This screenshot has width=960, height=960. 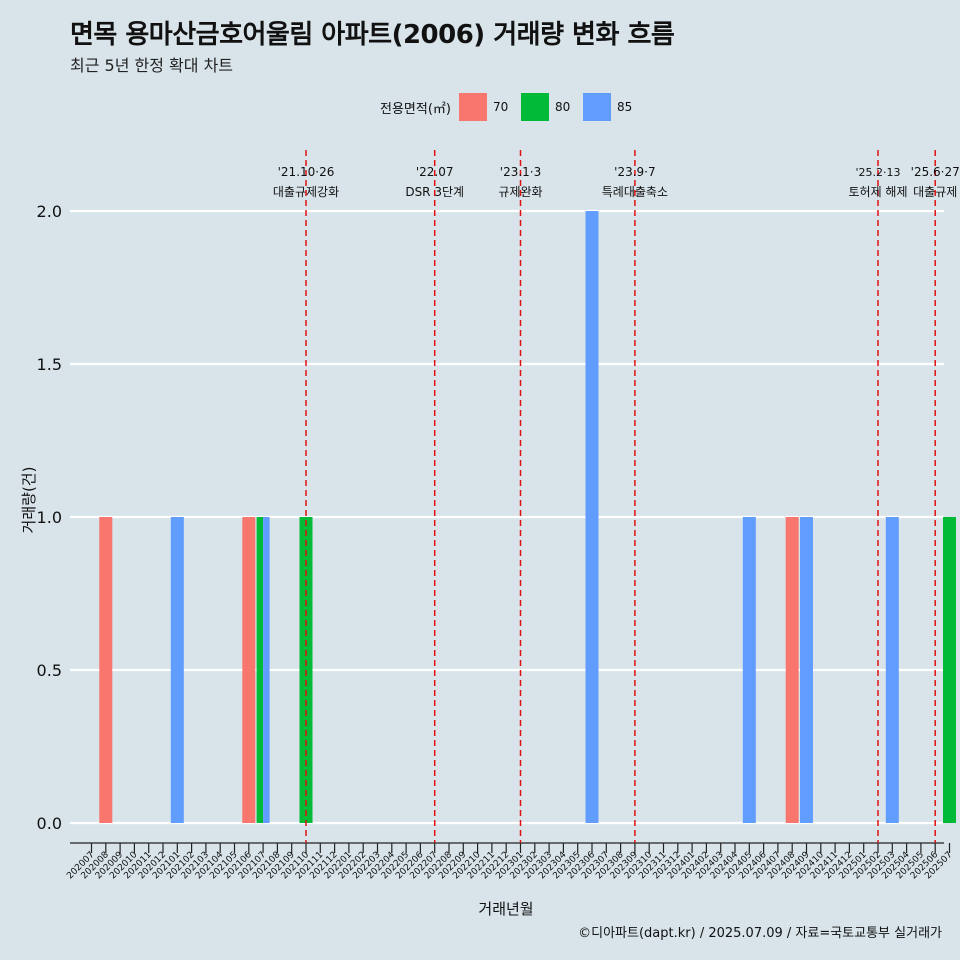 I want to click on legend: 전용면적(㎡) 70 80 85, so click(x=512, y=107).